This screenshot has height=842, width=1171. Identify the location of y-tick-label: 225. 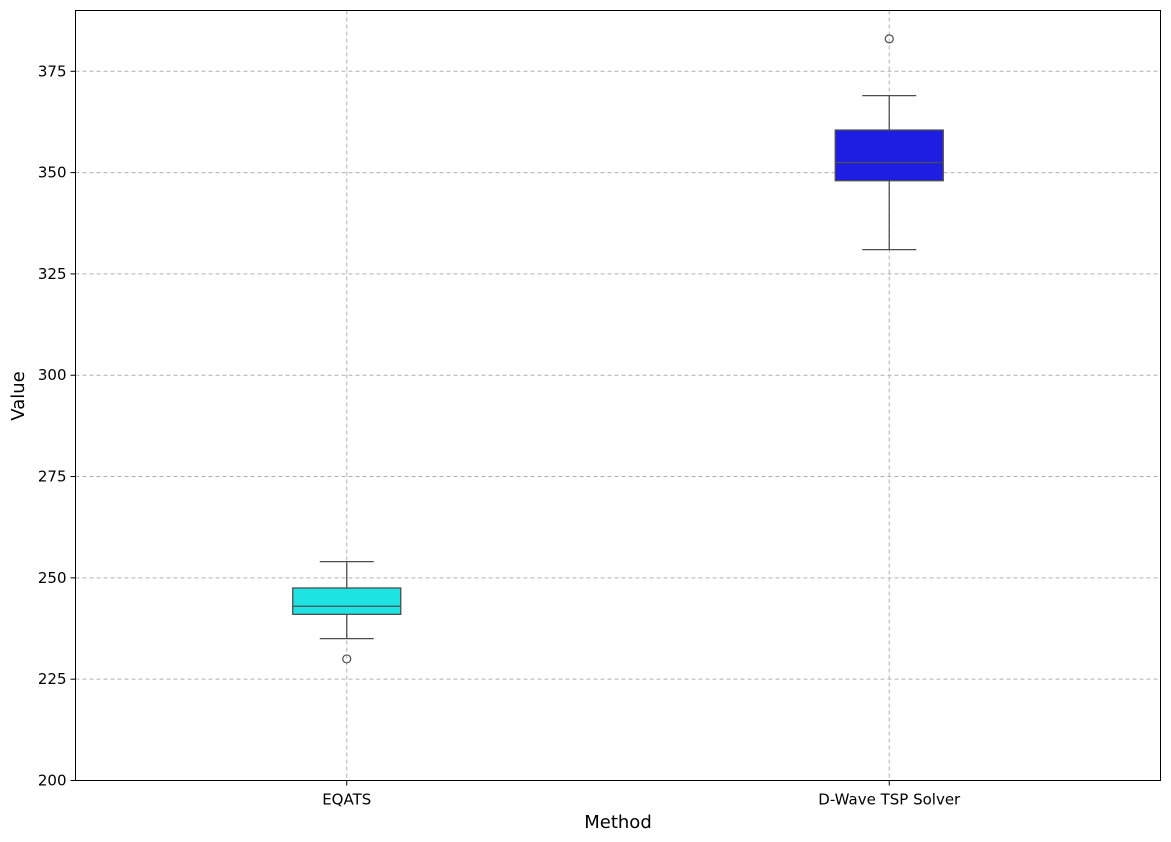
(52, 679).